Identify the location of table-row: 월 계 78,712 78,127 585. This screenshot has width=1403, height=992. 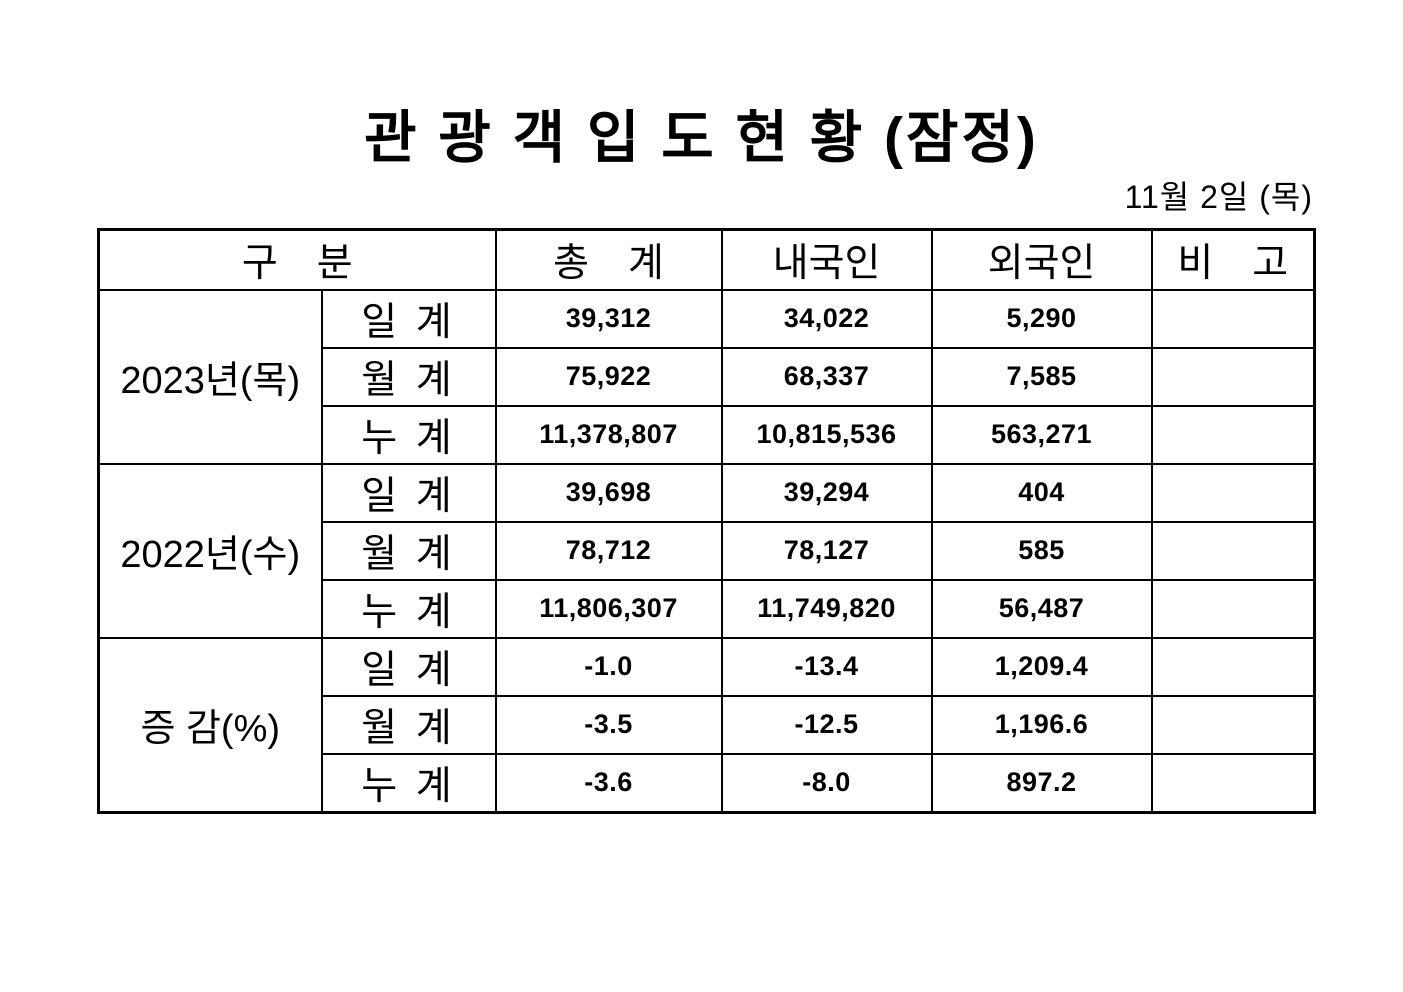
(707, 550).